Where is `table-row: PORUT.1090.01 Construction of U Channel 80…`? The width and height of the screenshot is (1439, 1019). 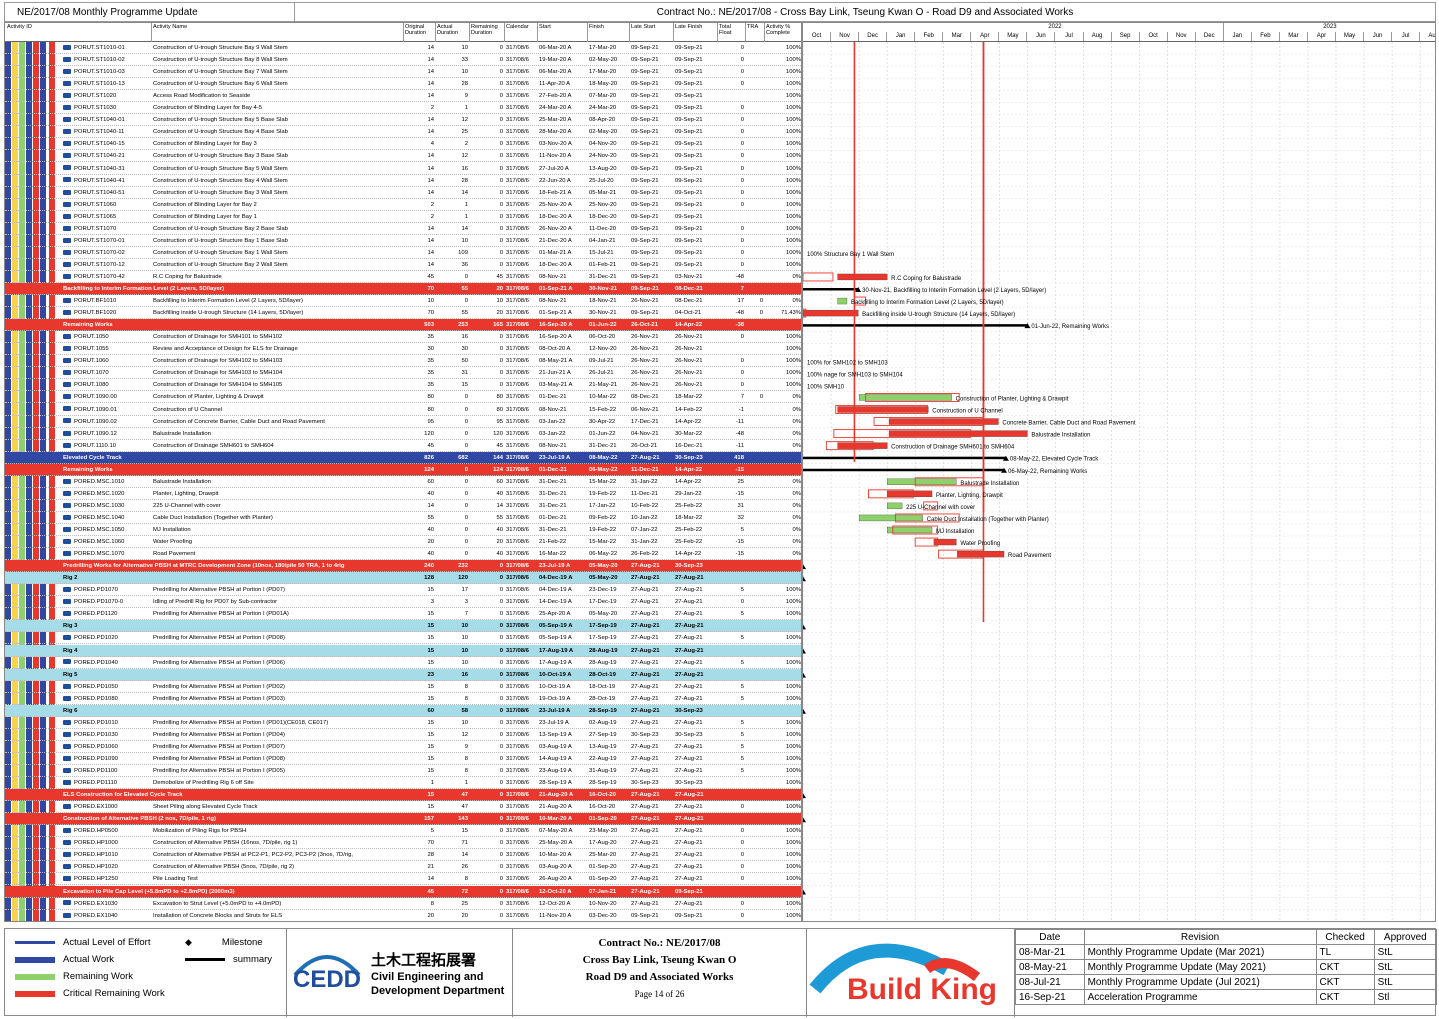
table-row: PORUT.1090.01 Construction of U Channel 80… is located at coordinates (403, 410).